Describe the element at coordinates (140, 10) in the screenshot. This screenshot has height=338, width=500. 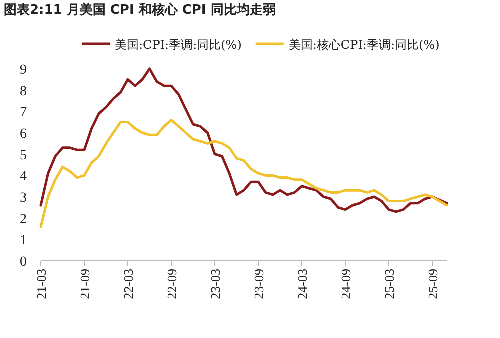
I see `chart-title: 图表2:11 月美国 CPI 和核心 CPI 同比均走弱` at that location.